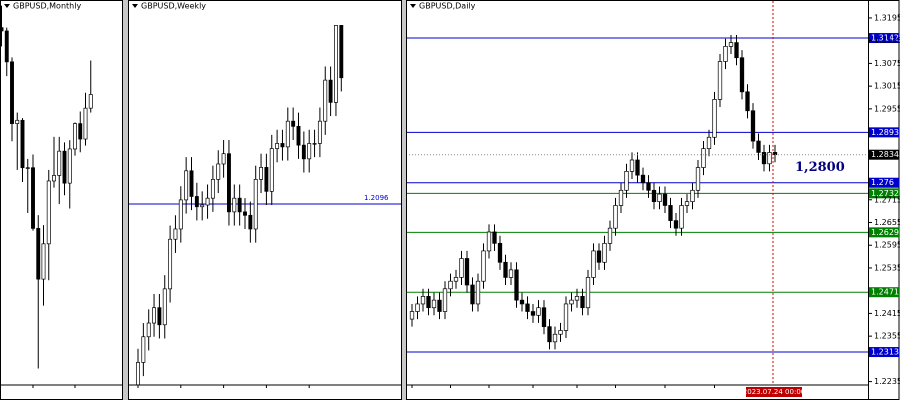 The width and height of the screenshot is (900, 400). Describe the element at coordinates (887, 245) in the screenshot. I see `y-tick-label: 1.2595` at that location.